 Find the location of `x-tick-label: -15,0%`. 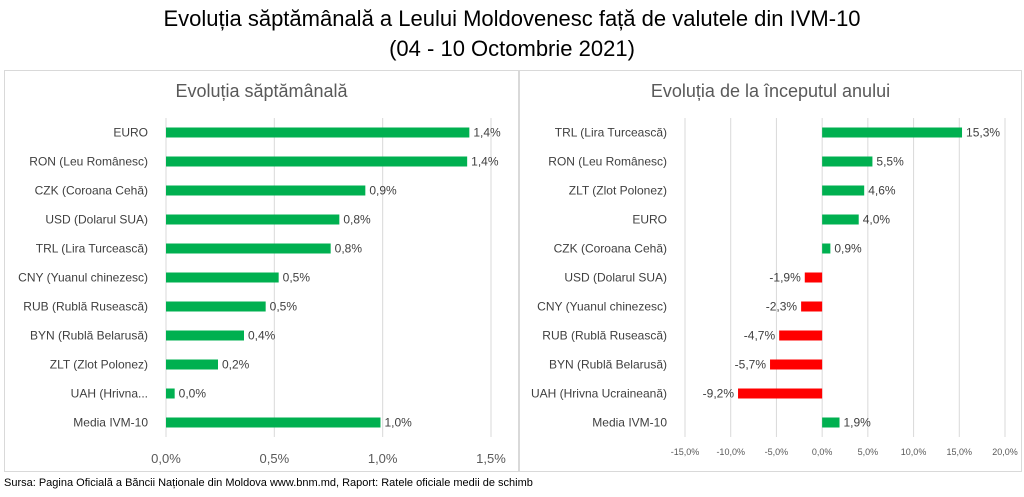

x-tick-label: -15,0% is located at coordinates (685, 452).